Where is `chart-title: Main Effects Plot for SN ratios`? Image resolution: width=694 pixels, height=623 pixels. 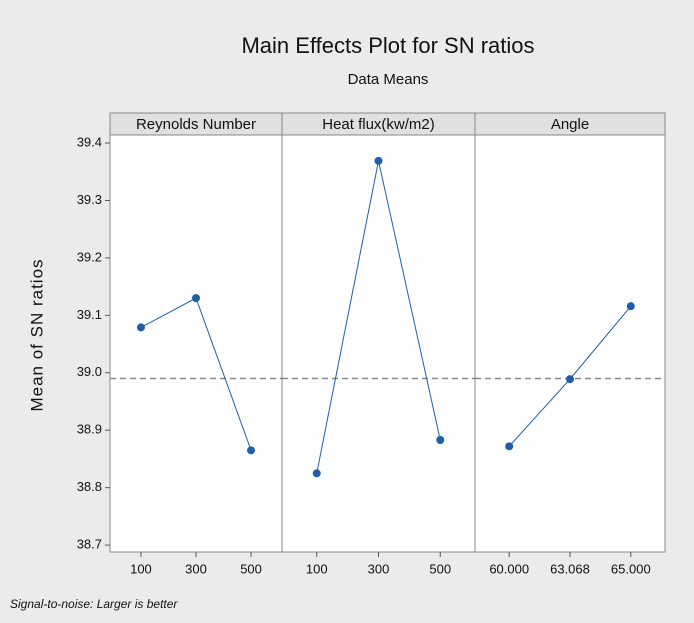
chart-title: Main Effects Plot for SN ratios is located at coordinates (387, 45).